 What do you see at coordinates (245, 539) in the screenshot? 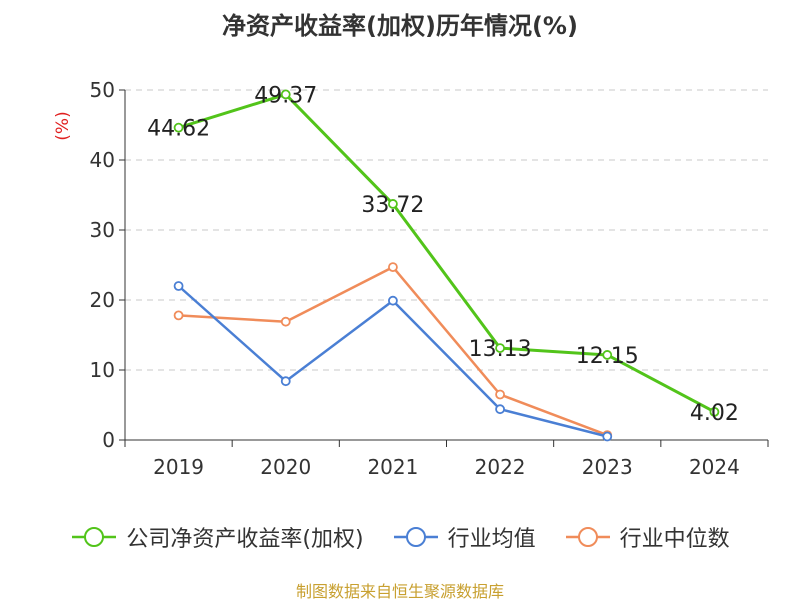
I see `legend-label: 公司净资产收益率(加权)` at bounding box center [245, 539].